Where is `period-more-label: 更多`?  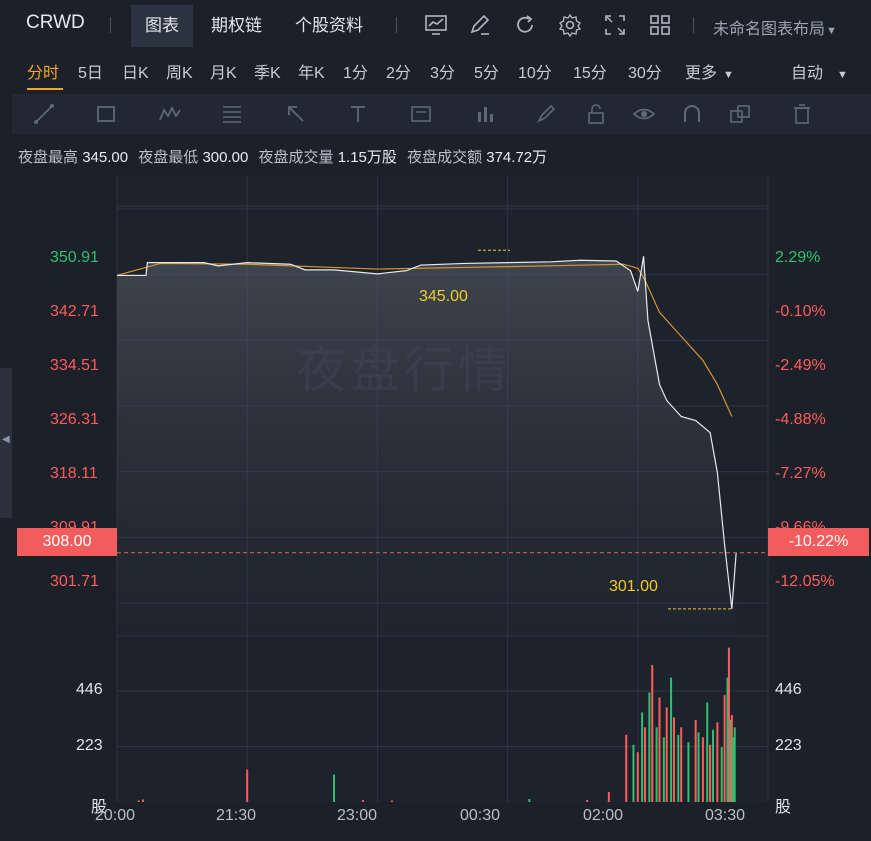
period-more-label: 更多 is located at coordinates (701, 73).